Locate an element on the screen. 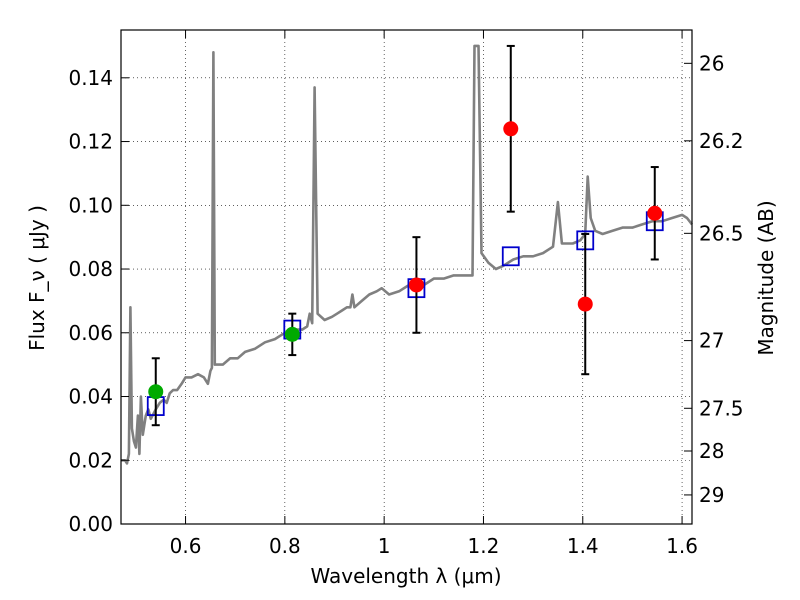  y-axis-title: Flux F_ν ( μJy ) is located at coordinates (37, 278).